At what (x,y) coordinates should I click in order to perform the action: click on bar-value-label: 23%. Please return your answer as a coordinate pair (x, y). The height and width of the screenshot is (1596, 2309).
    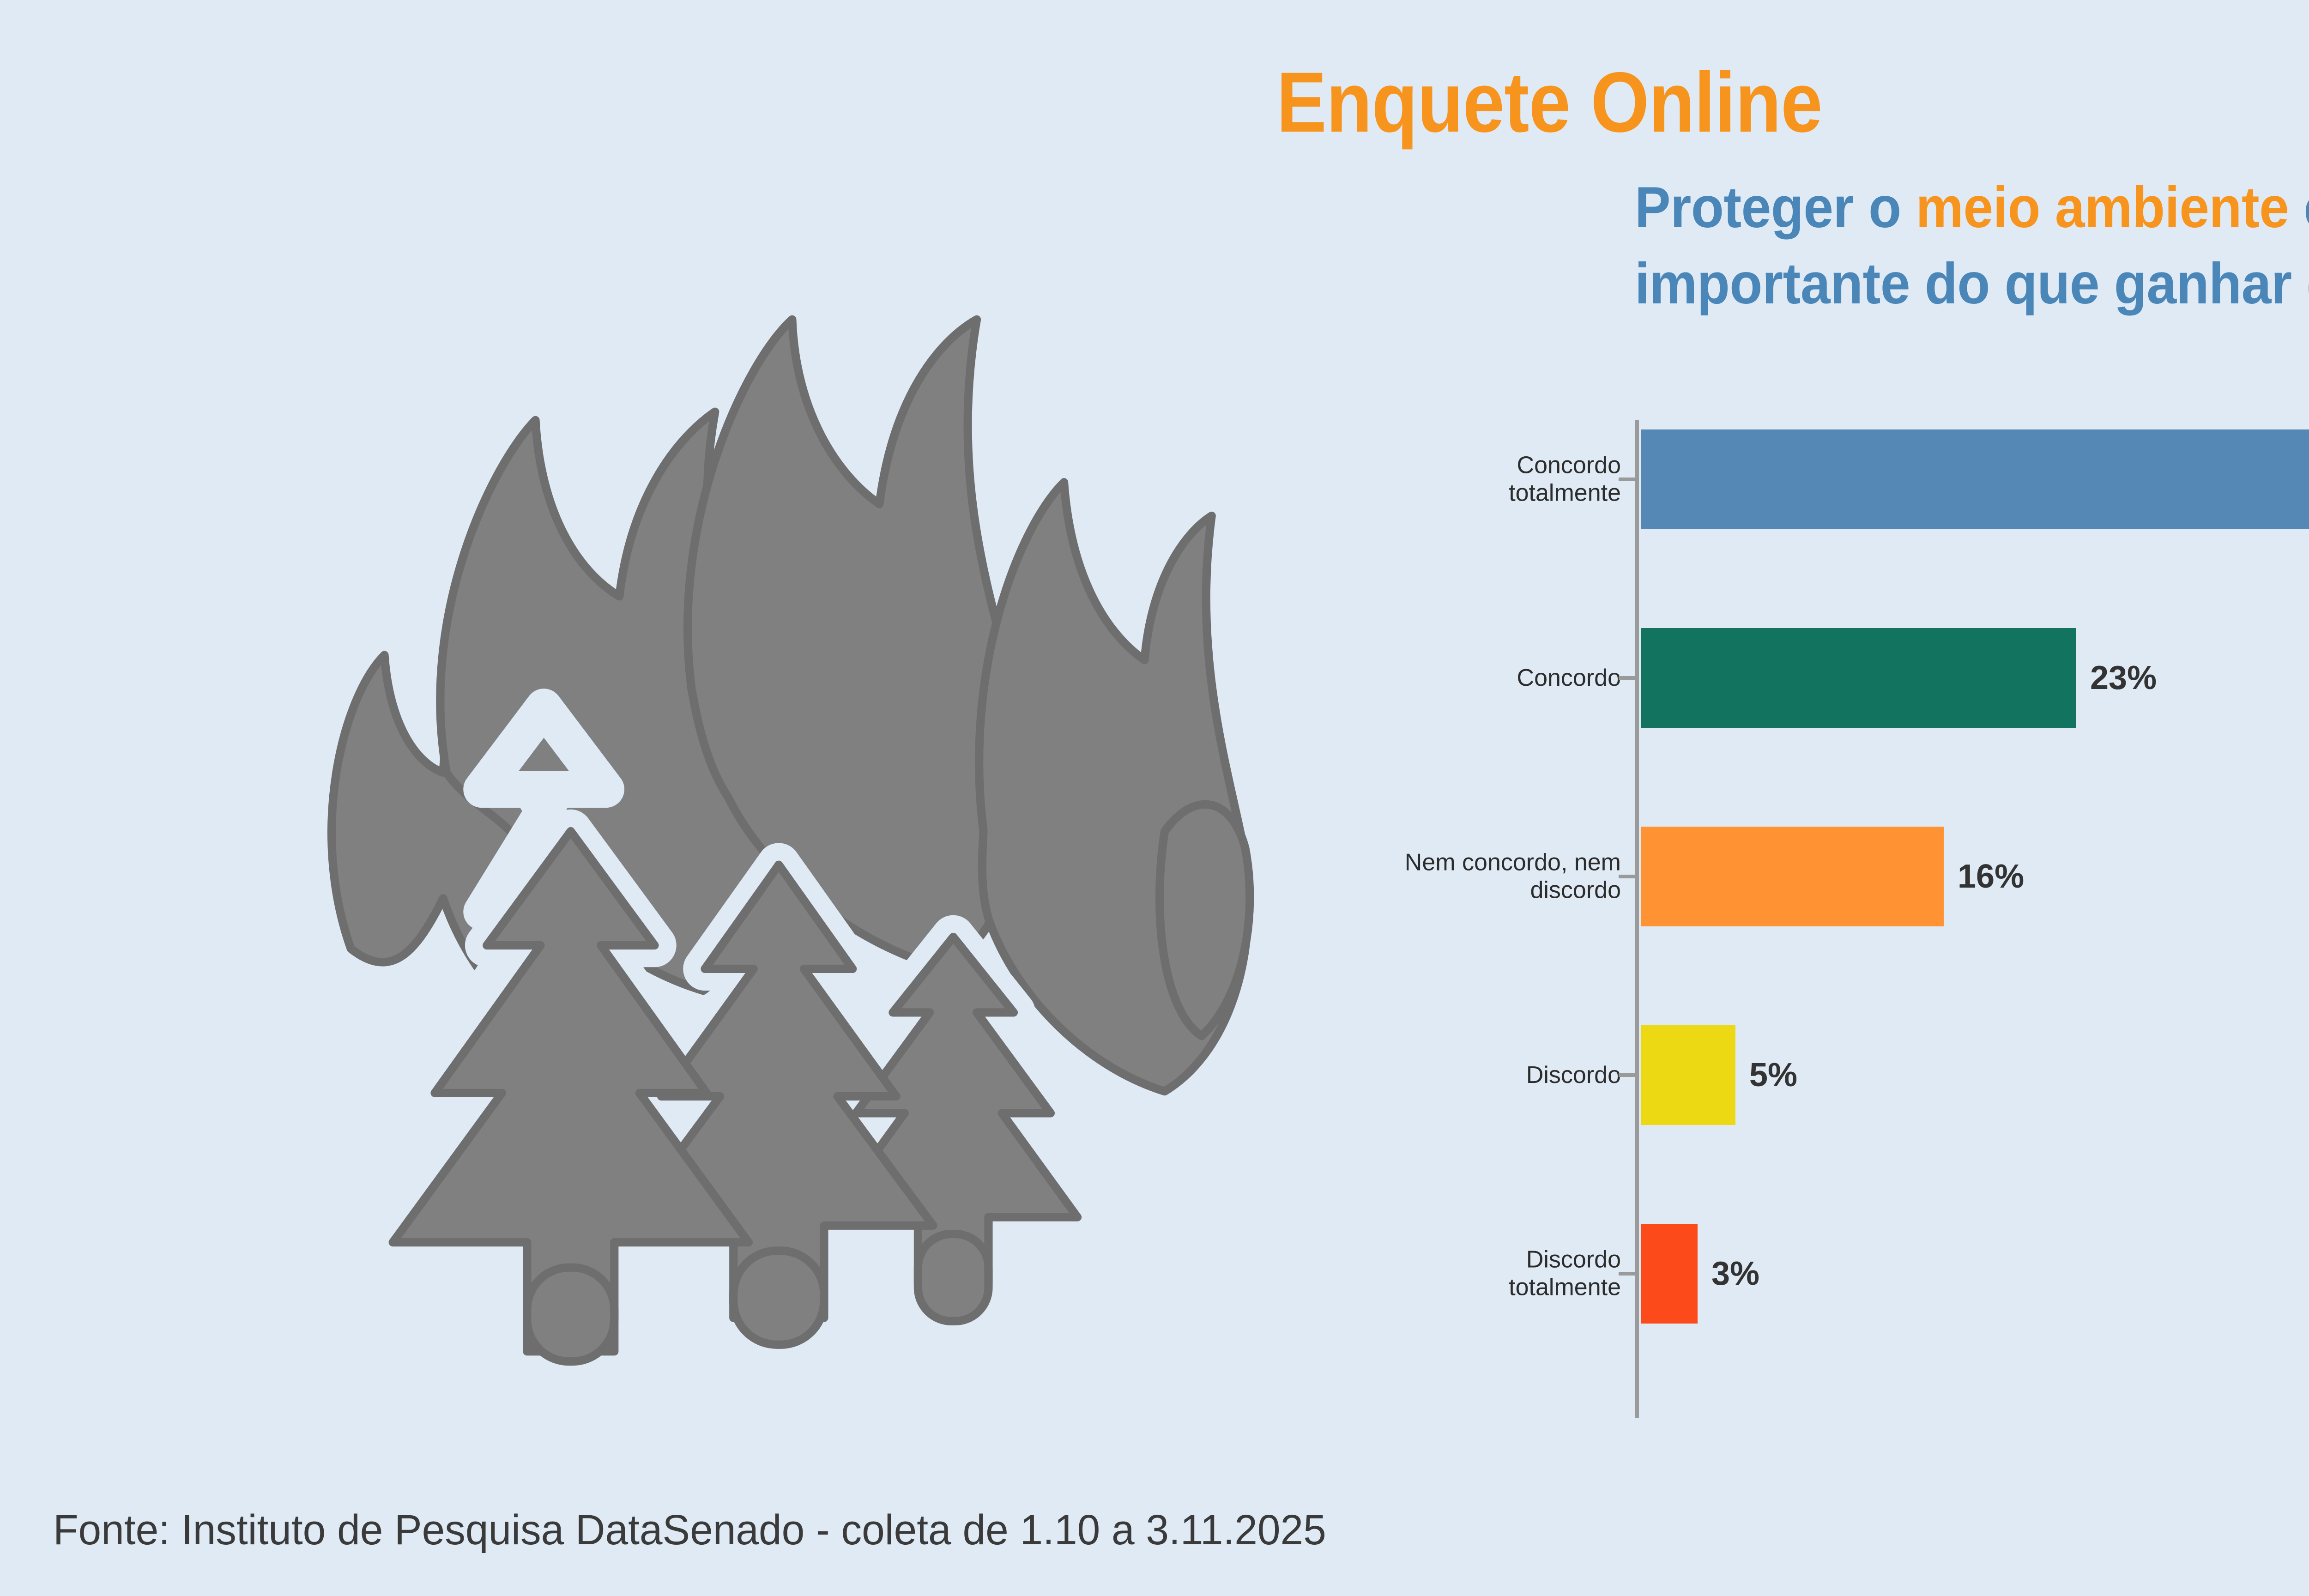
    Looking at the image, I should click on (2123, 677).